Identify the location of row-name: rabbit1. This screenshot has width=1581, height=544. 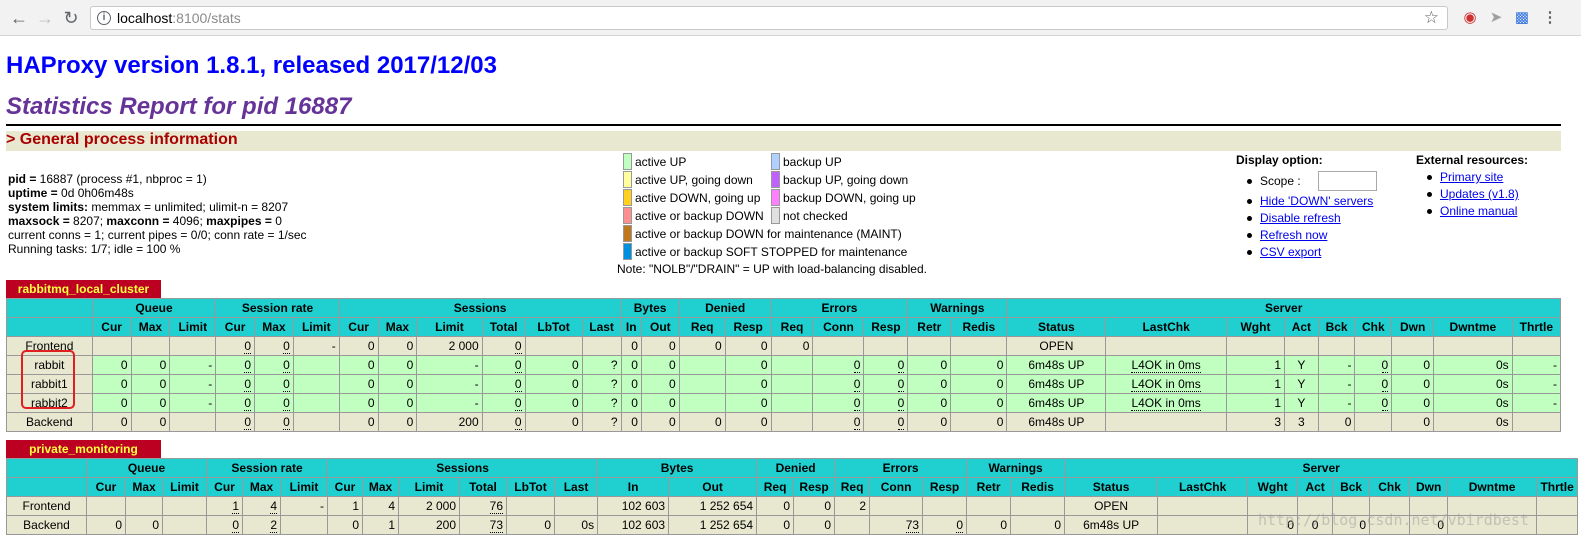
(49, 384).